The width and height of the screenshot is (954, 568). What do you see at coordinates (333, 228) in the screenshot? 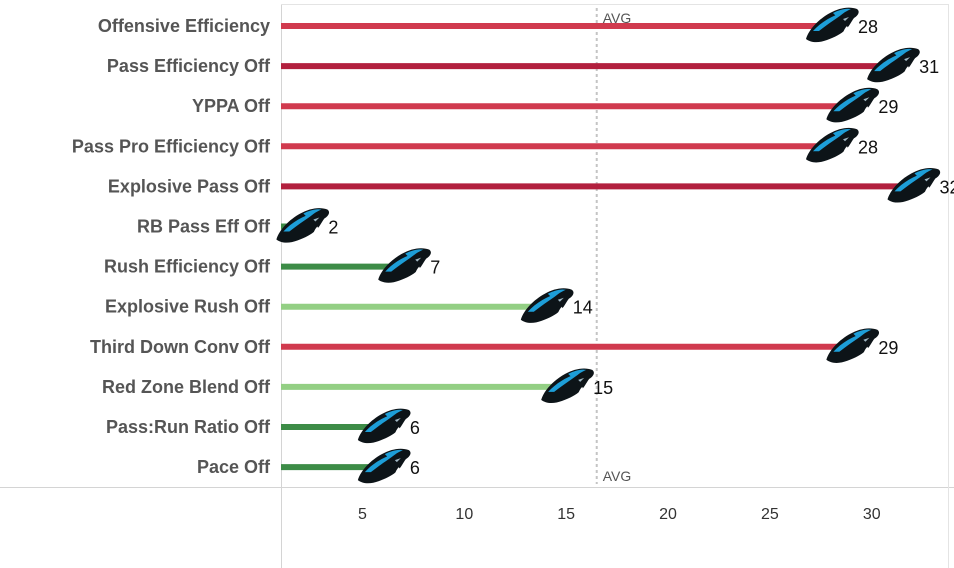
I see `value-label-rb-pass-eff-off: 2` at bounding box center [333, 228].